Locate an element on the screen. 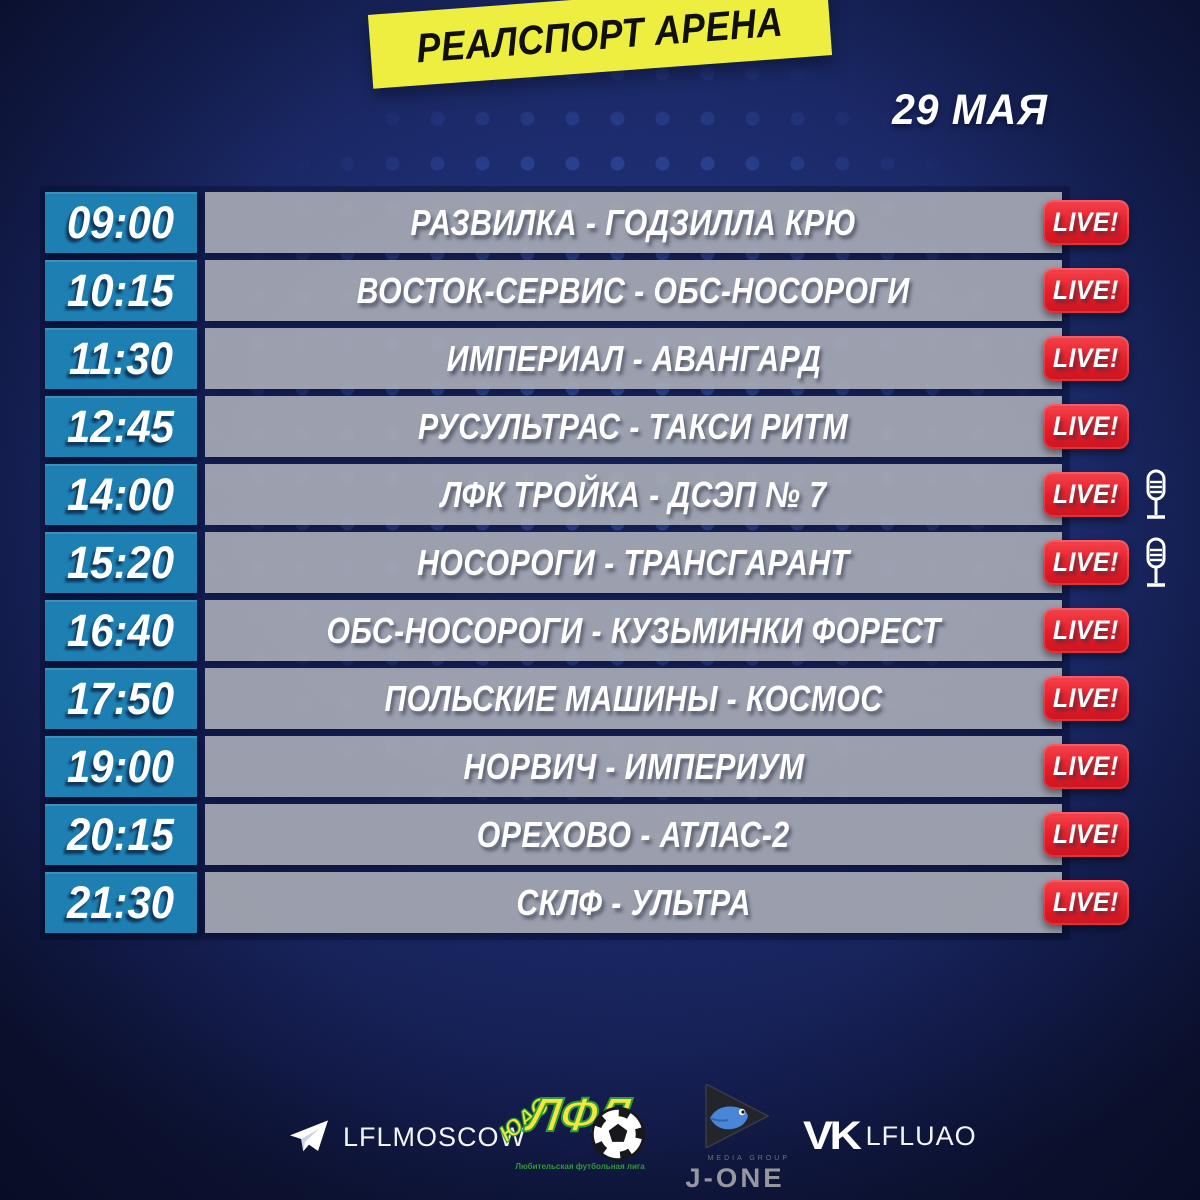 The width and height of the screenshot is (1200, 1200). league-caption: Любительская футбольная лига is located at coordinates (580, 1166).